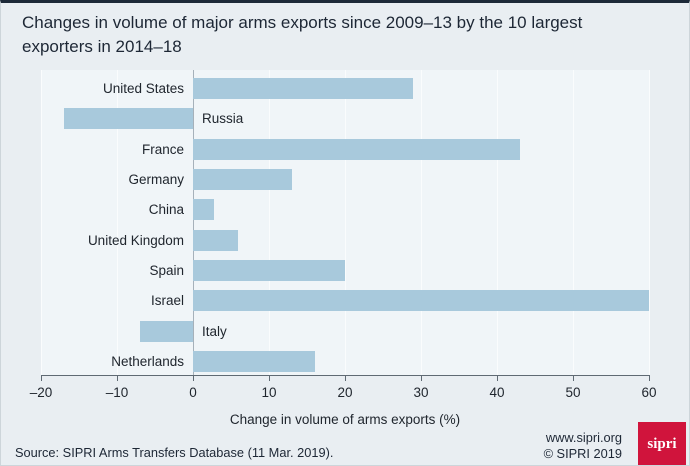 Image resolution: width=690 pixels, height=466 pixels. I want to click on bar-label: Spain, so click(166, 270).